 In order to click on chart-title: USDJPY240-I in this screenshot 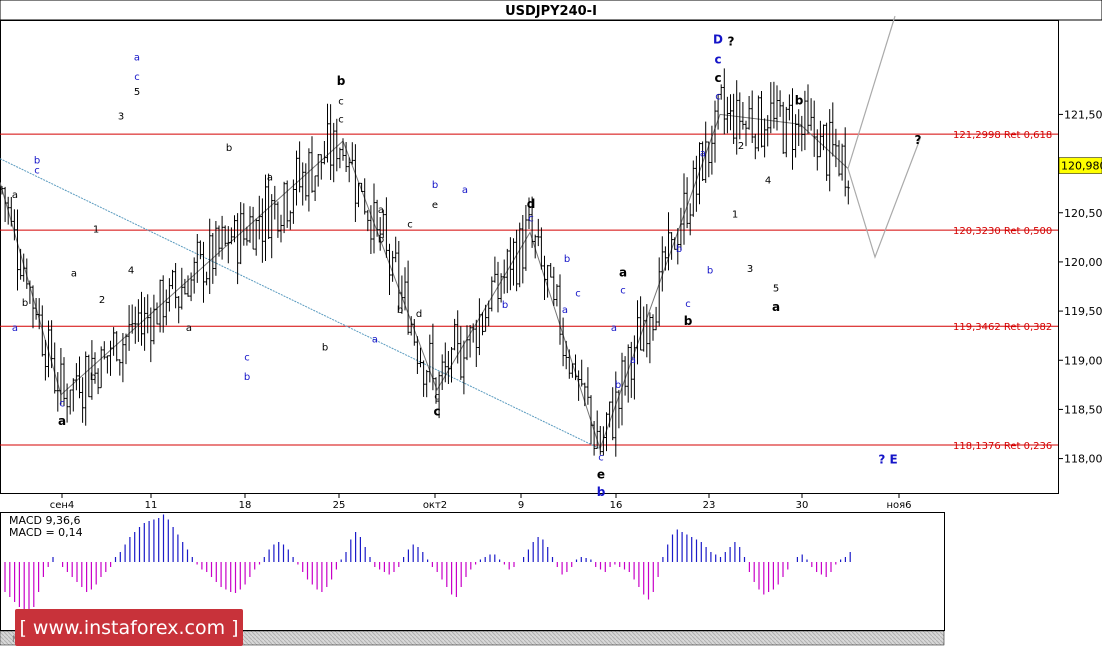, I will do `click(551, 11)`.